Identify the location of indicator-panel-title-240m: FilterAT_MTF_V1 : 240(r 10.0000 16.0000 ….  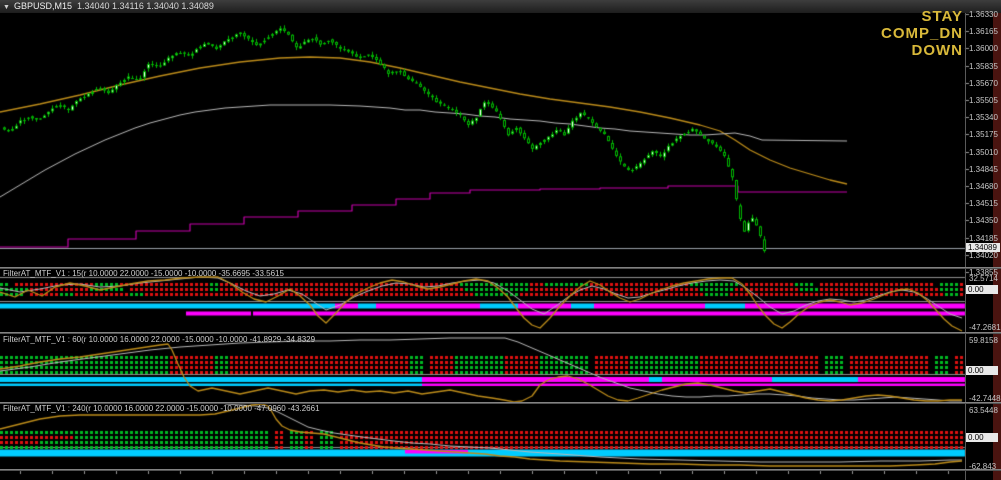
(161, 408).